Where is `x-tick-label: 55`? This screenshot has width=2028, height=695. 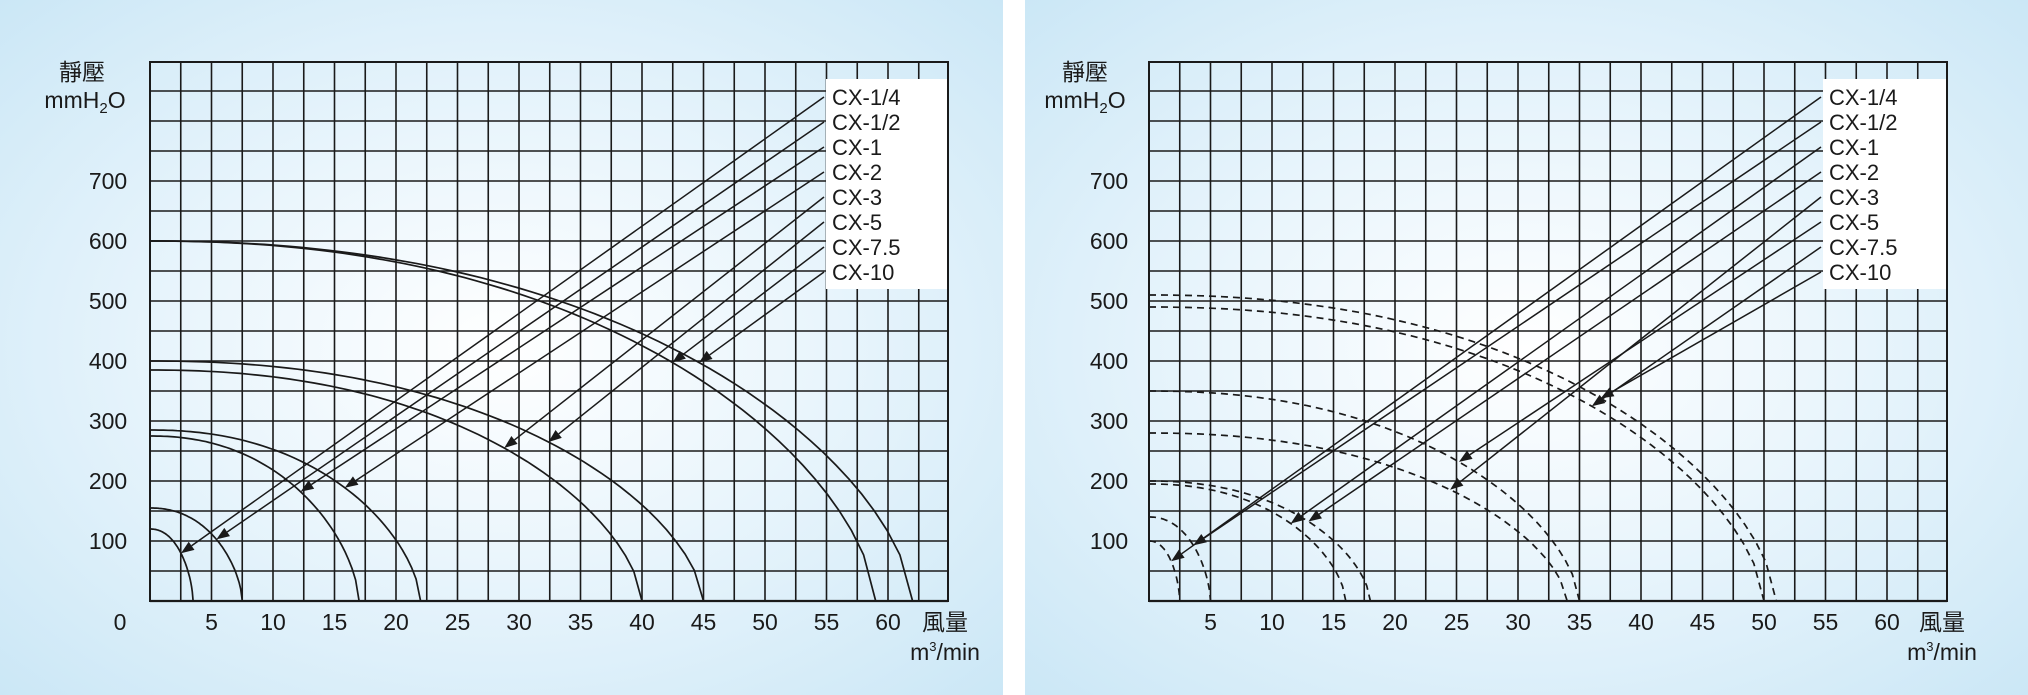
x-tick-label: 55 is located at coordinates (827, 622).